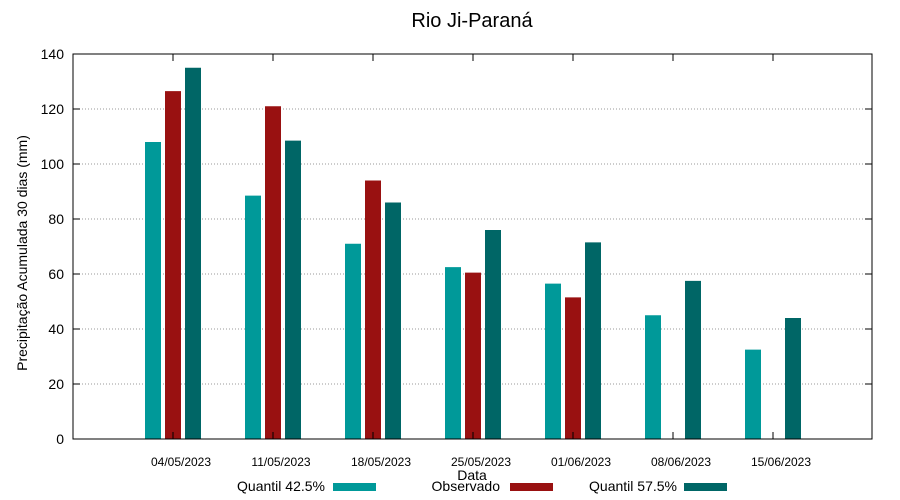 Image resolution: width=900 pixels, height=500 pixels. I want to click on y-tick-label: 40, so click(56, 329).